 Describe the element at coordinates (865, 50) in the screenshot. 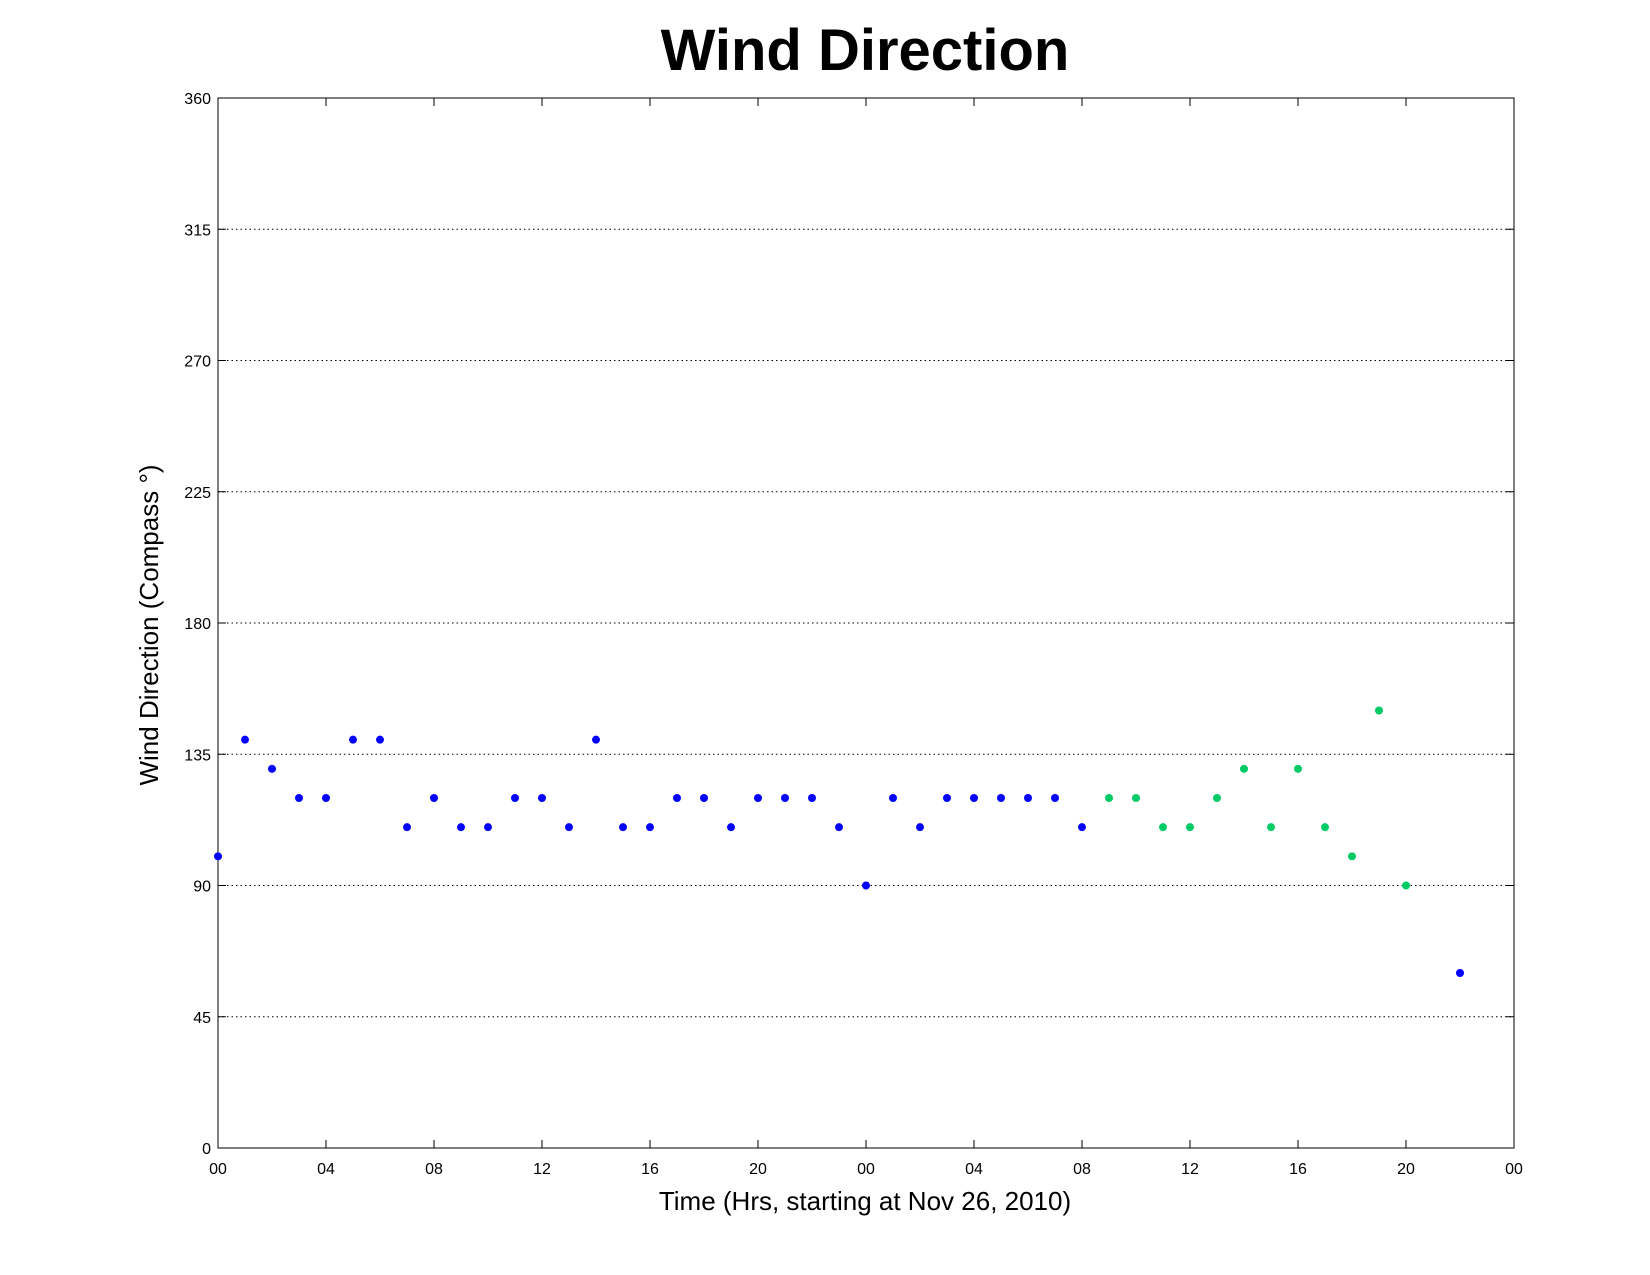

I see `chart-title: Wind Direction` at that location.